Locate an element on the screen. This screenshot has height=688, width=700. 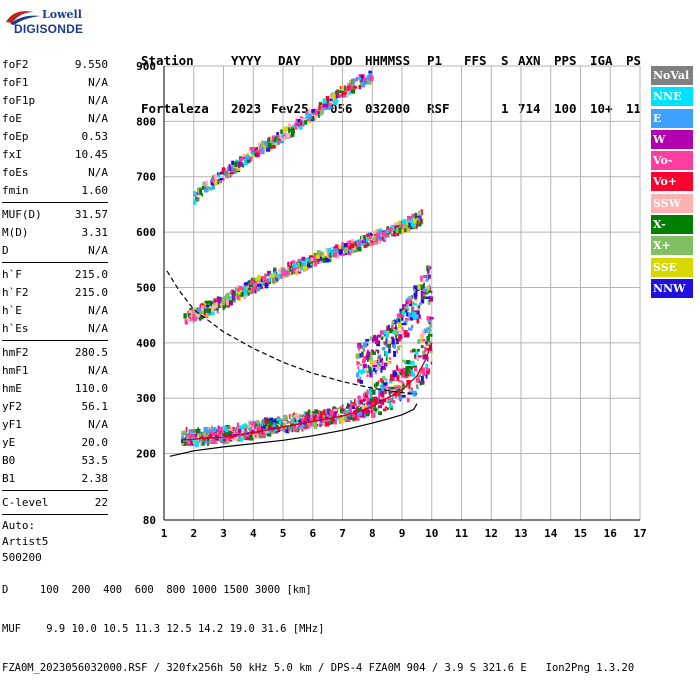
legend-item: X+ is located at coordinates (672, 246).